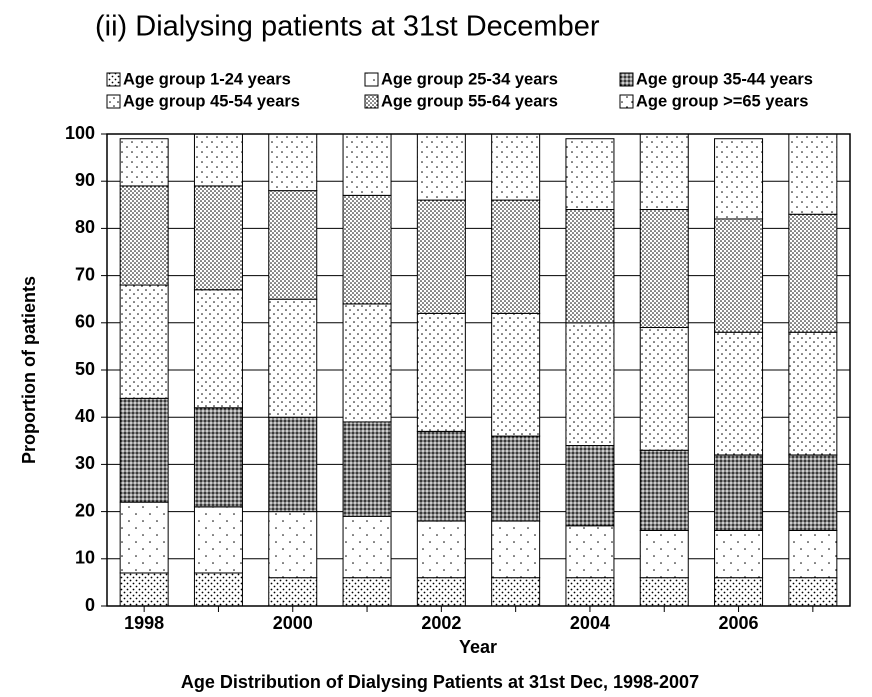 Image resolution: width=872 pixels, height=697 pixels. I want to click on y-tick-label: 70, so click(85, 274).